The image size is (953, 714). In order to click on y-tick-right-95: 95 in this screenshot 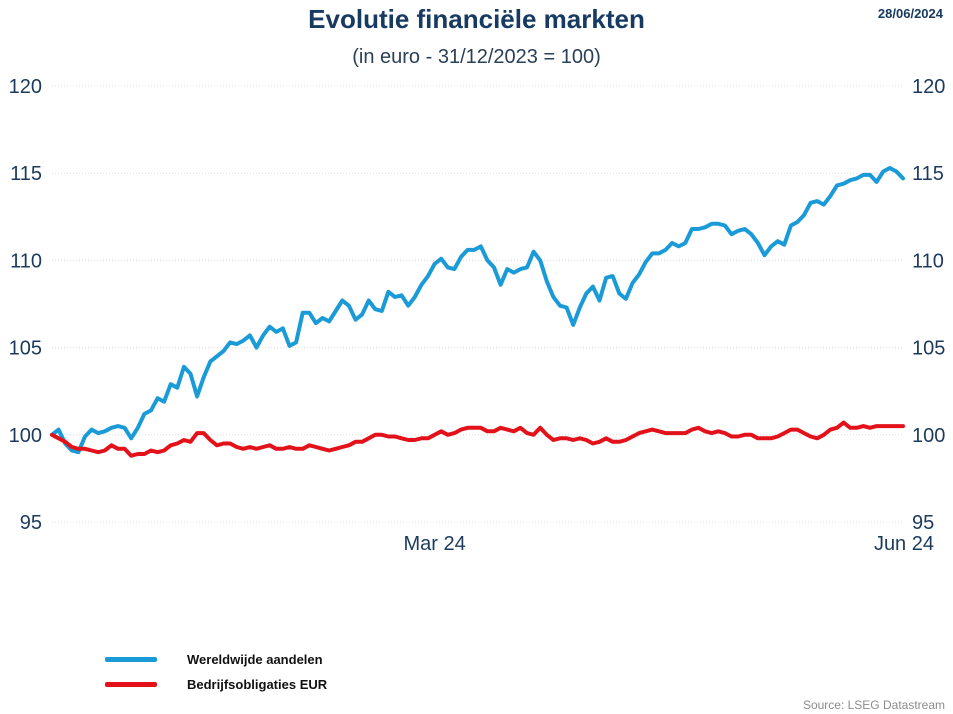, I will do `click(923, 523)`.